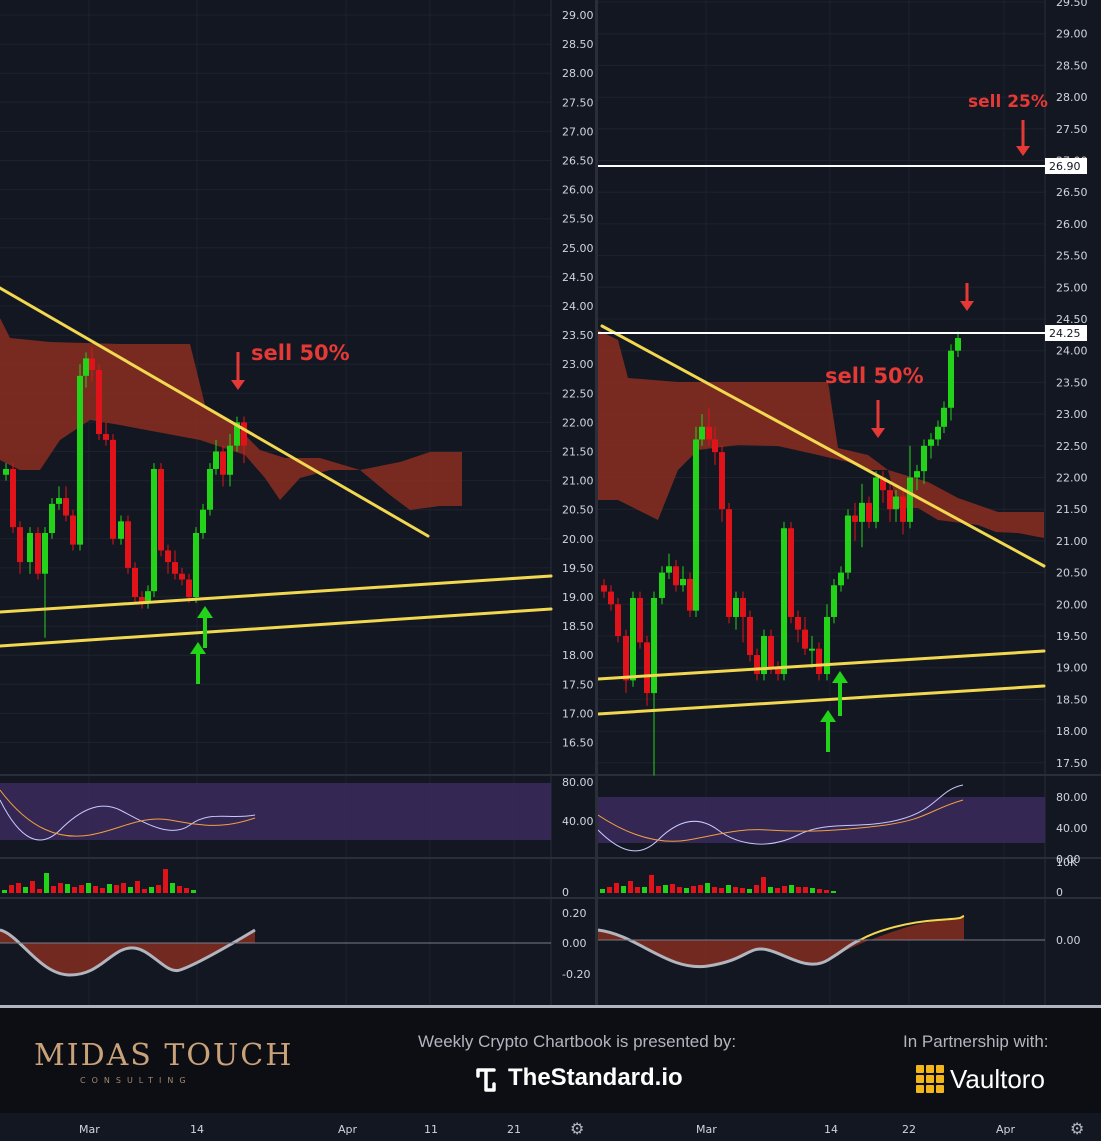 The width and height of the screenshot is (1101, 1141). Describe the element at coordinates (578, 568) in the screenshot. I see `price-tick-label: 19.50` at that location.